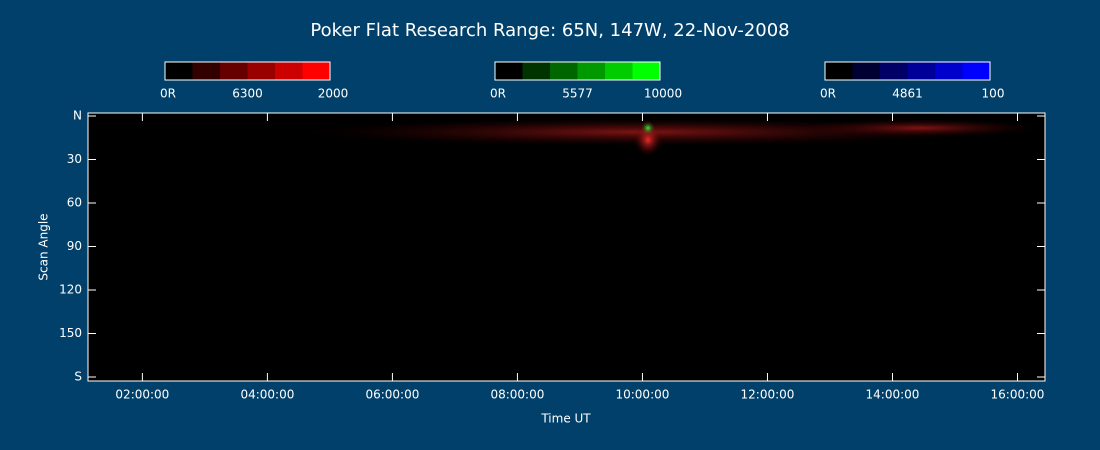 This screenshot has width=1100, height=450. What do you see at coordinates (517, 395) in the screenshot?
I see `x-tick-label: 08:00:00` at bounding box center [517, 395].